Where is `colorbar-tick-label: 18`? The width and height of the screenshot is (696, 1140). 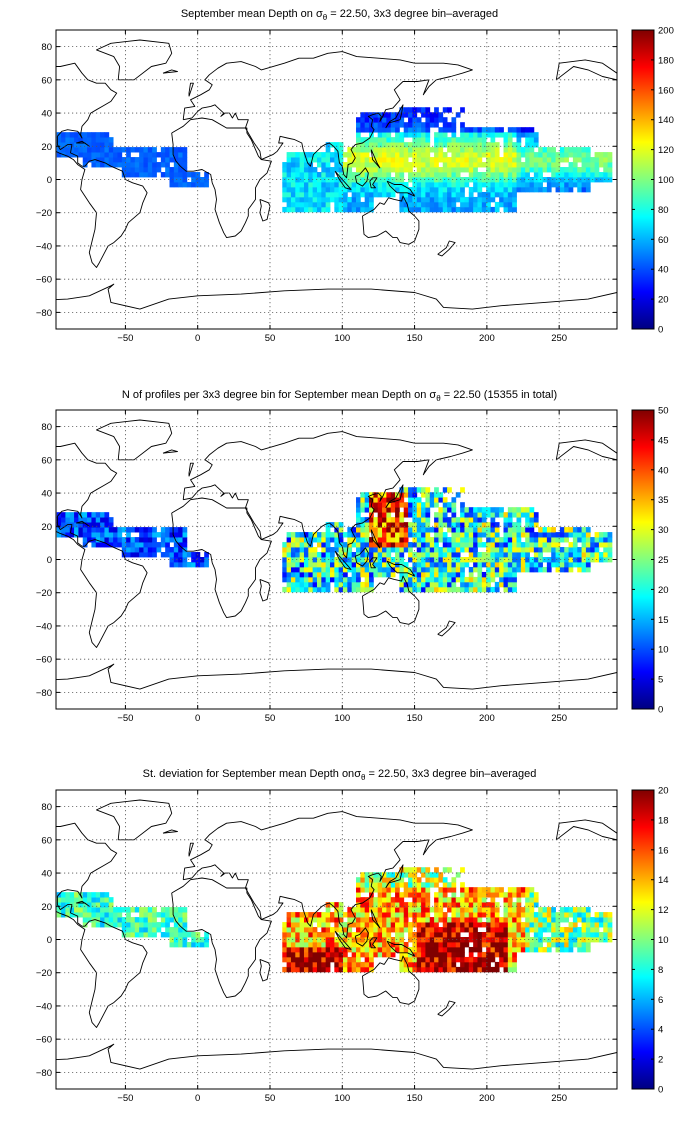
colorbar-tick-label: 18 is located at coordinates (663, 820).